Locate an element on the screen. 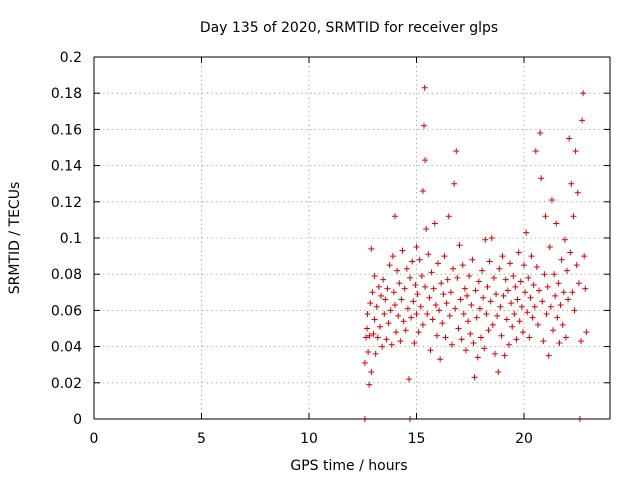 Image resolution: width=640 pixels, height=480 pixels. y-tick-label: 0.14 is located at coordinates (66, 167).